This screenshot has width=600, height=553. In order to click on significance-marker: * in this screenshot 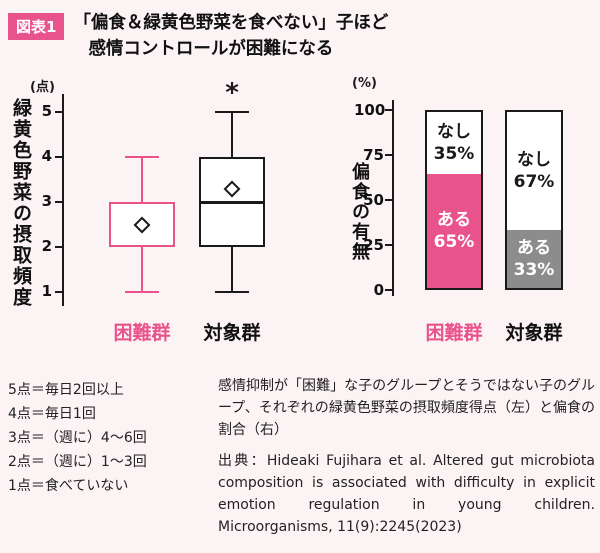, I will do `click(232, 93)`.